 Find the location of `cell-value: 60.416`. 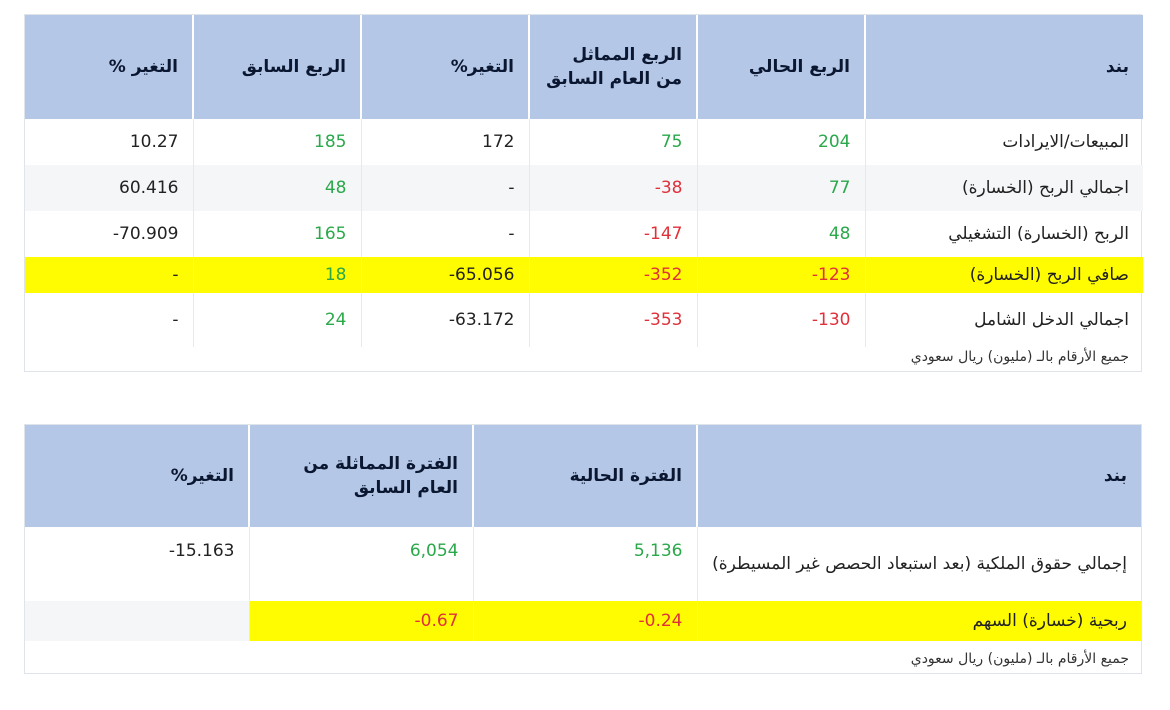

cell-value: 60.416 is located at coordinates (109, 188).